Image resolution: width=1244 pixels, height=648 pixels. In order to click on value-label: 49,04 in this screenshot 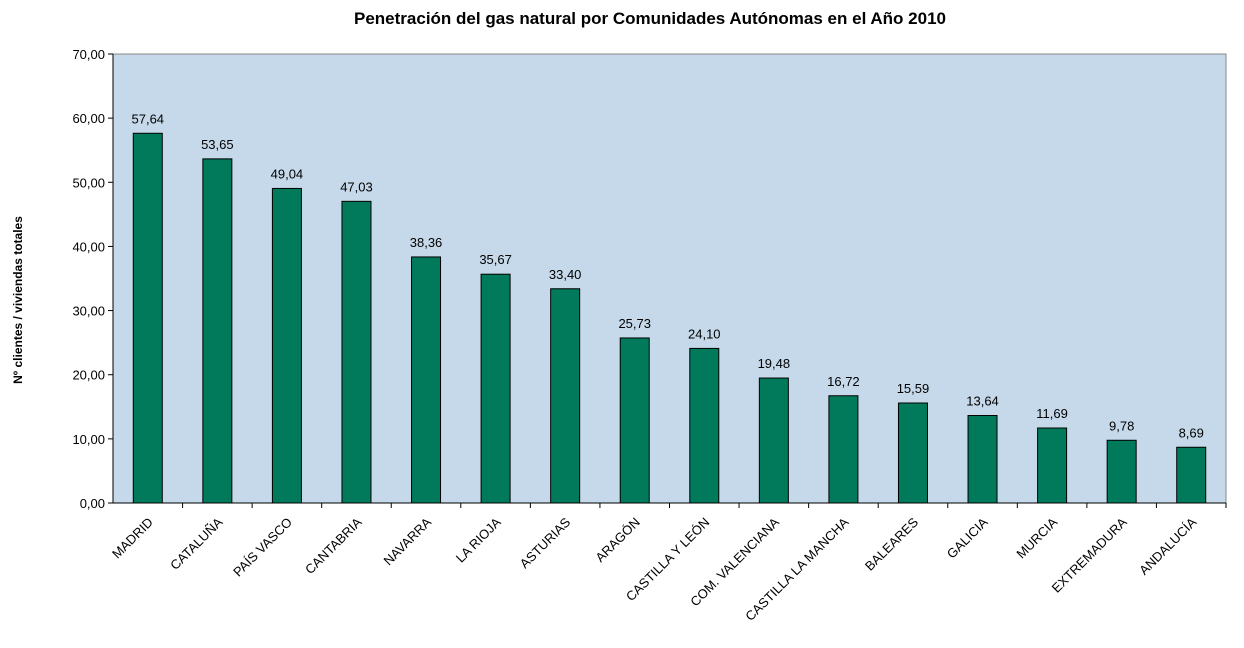, I will do `click(287, 173)`.